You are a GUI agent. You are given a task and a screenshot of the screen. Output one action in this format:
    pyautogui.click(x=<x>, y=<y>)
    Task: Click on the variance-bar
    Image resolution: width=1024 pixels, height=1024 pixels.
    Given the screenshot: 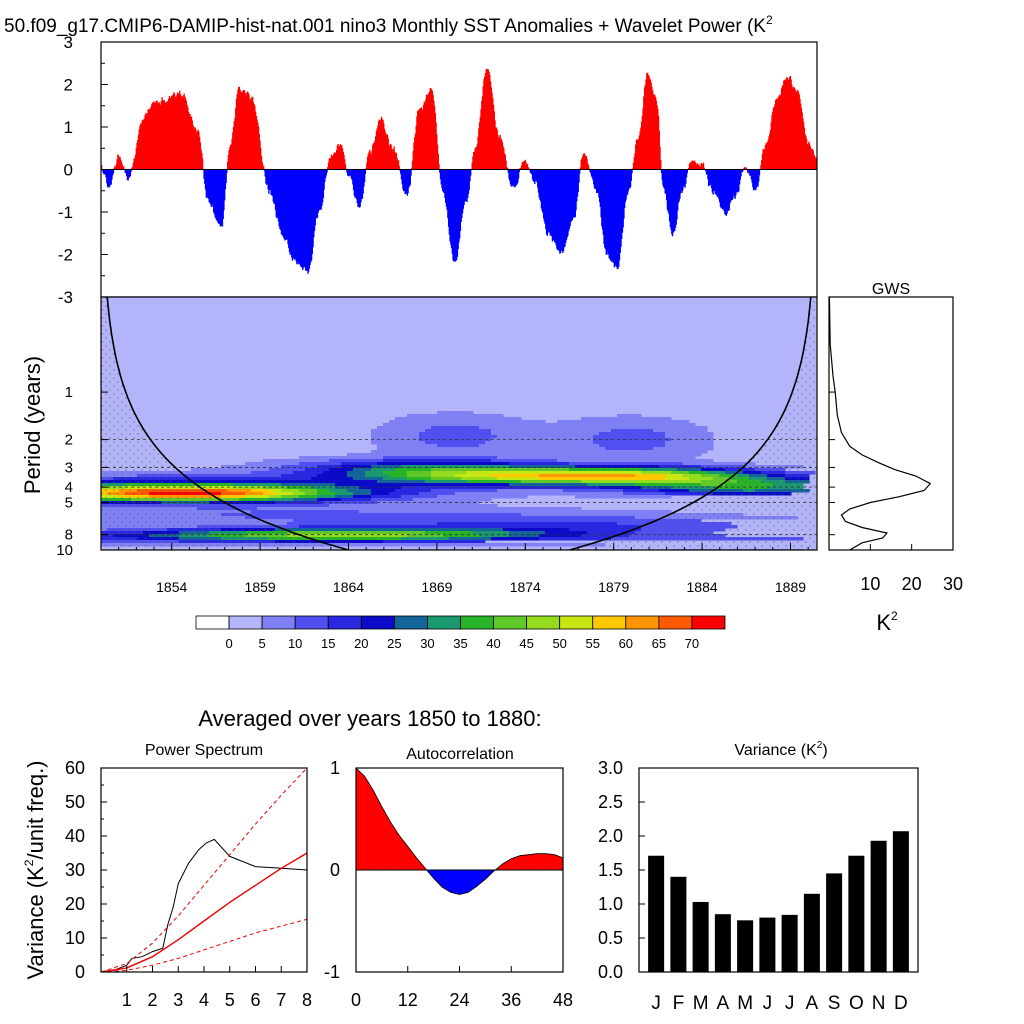 What is the action you would take?
    pyautogui.click(x=700, y=936)
    